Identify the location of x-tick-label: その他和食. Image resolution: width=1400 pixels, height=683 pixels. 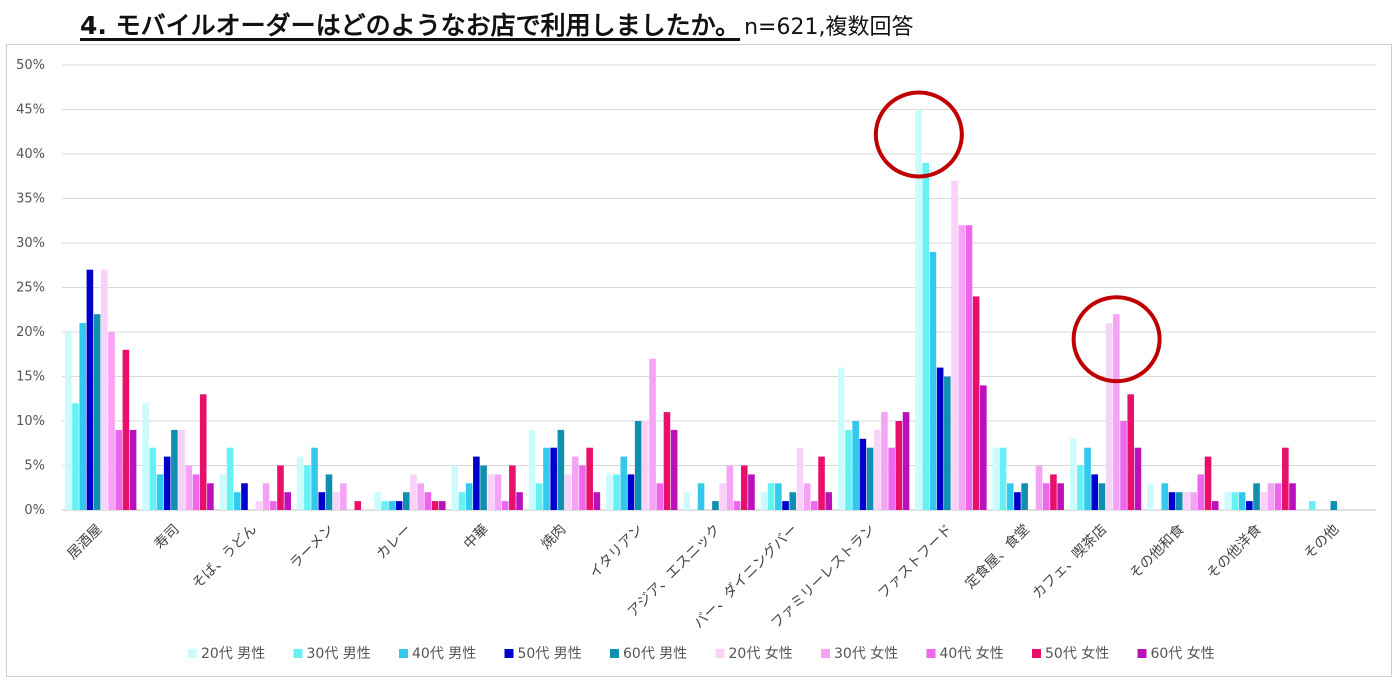
(1157, 552).